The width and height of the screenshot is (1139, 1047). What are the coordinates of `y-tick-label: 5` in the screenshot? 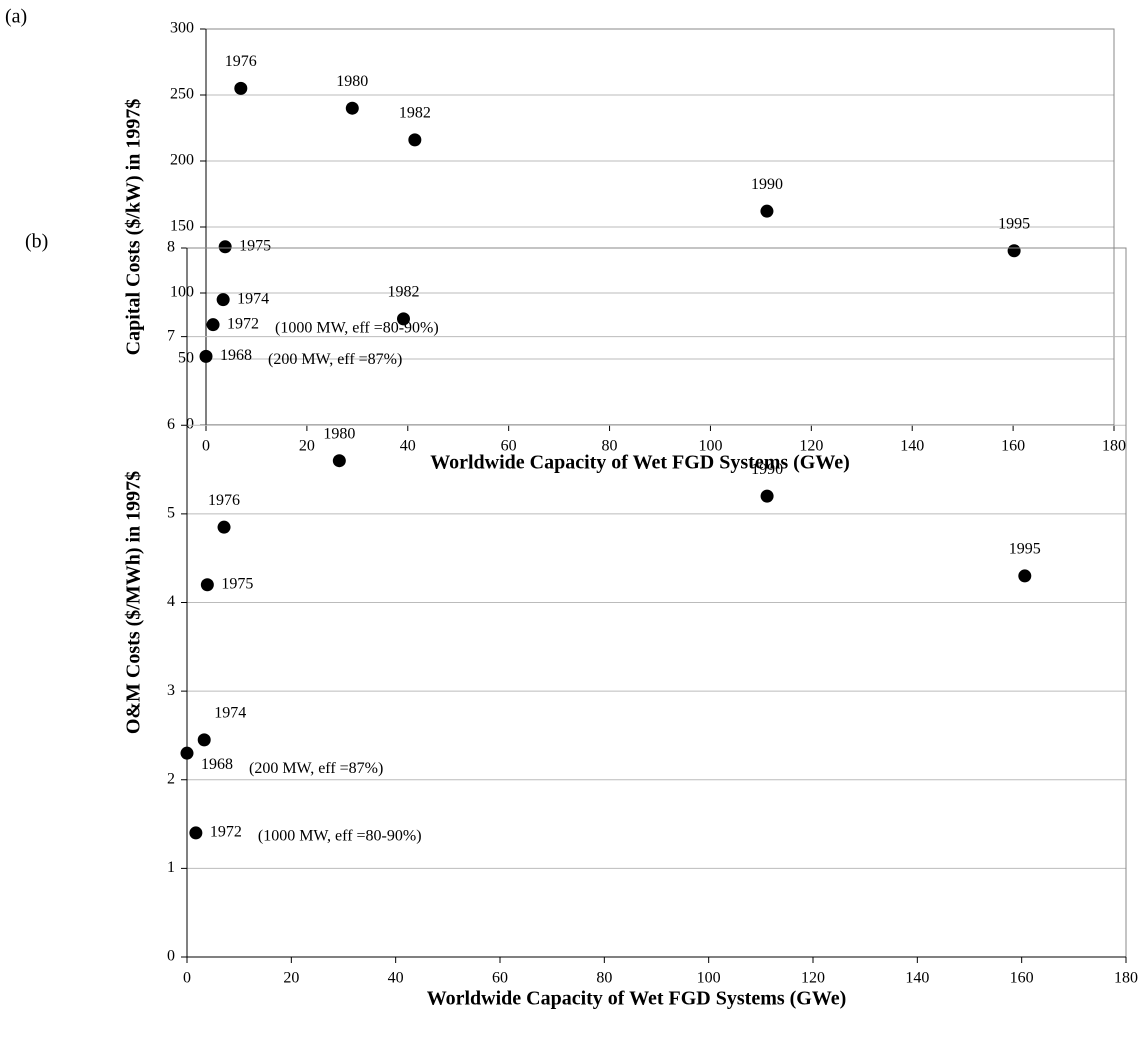 It's located at (171, 513).